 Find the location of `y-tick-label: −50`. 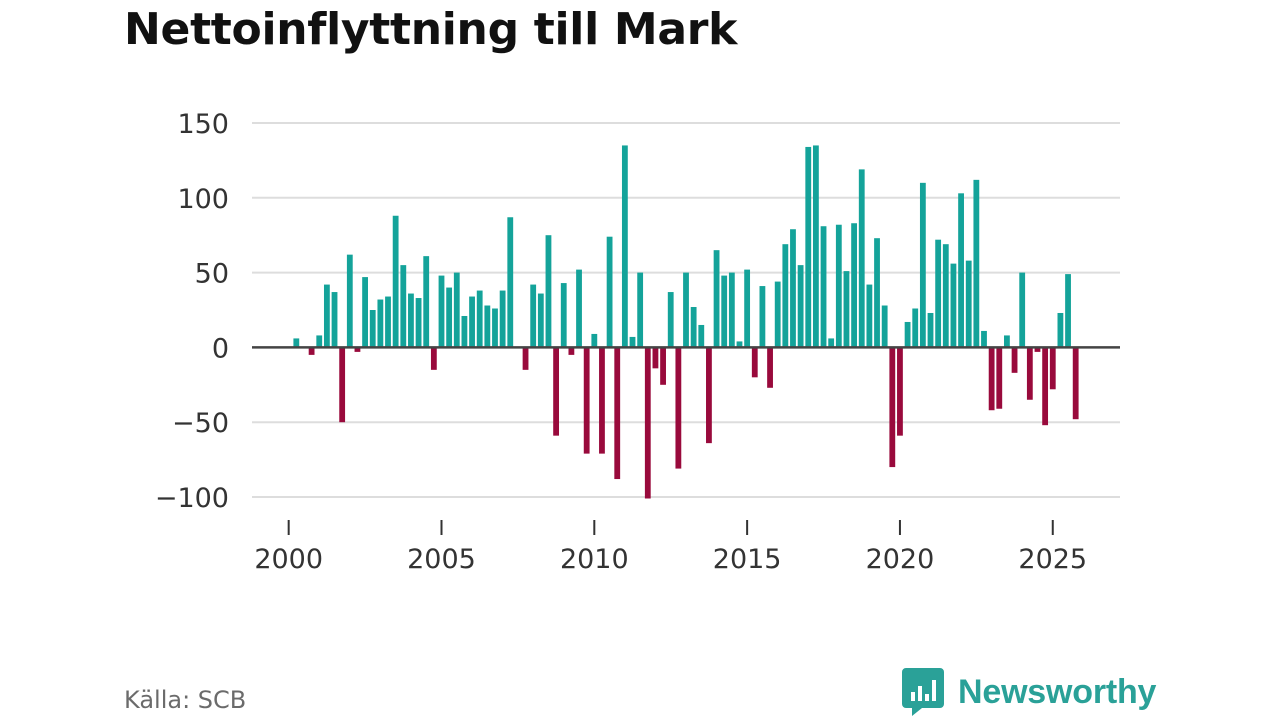

y-tick-label: −50 is located at coordinates (200, 423).